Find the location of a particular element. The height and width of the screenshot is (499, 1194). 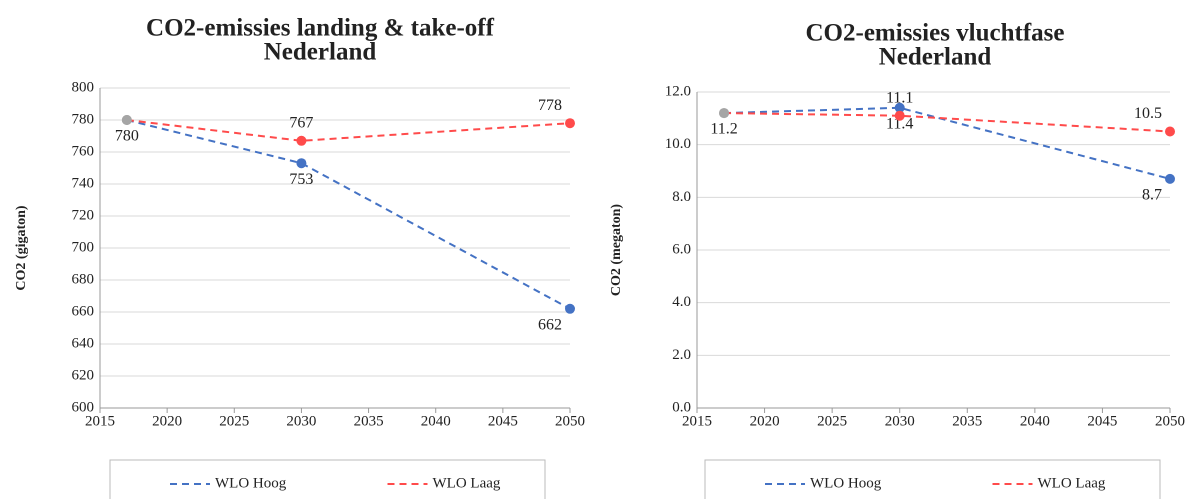

y-tick-label: 620 is located at coordinates (83, 375).